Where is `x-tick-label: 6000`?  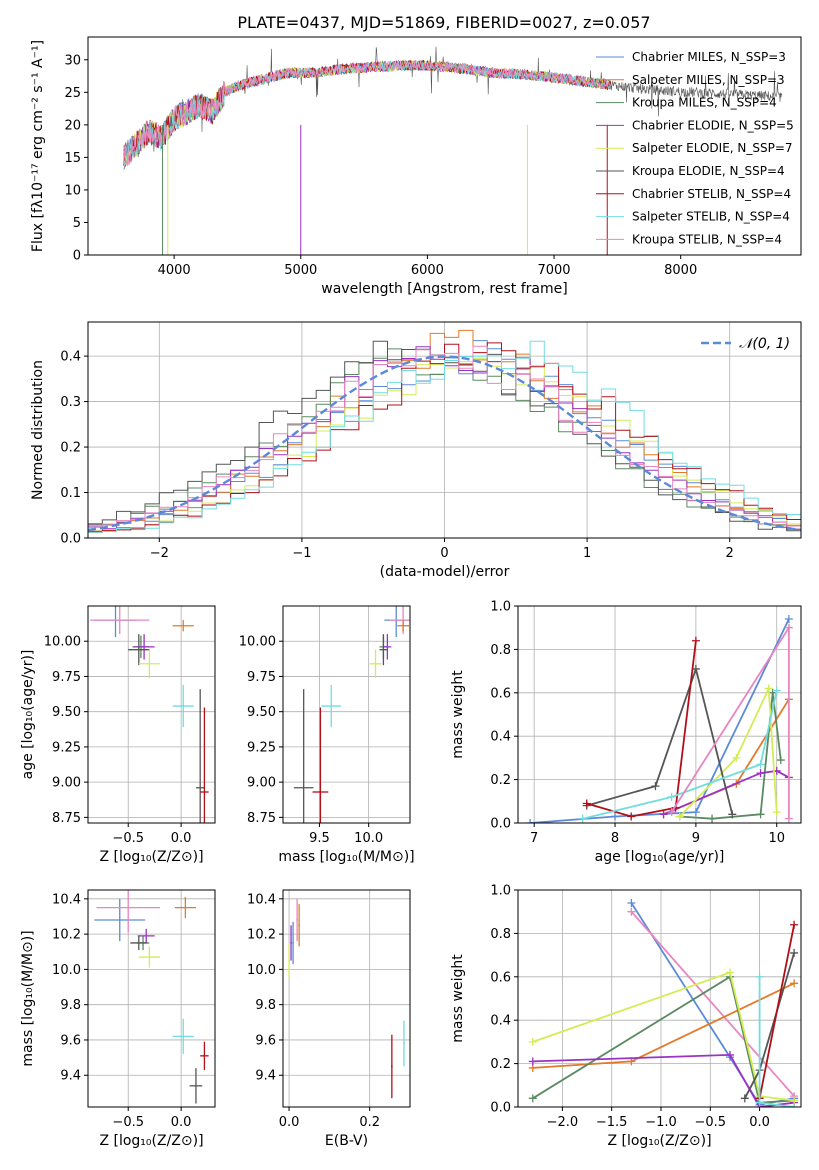 x-tick-label: 6000 is located at coordinates (427, 270).